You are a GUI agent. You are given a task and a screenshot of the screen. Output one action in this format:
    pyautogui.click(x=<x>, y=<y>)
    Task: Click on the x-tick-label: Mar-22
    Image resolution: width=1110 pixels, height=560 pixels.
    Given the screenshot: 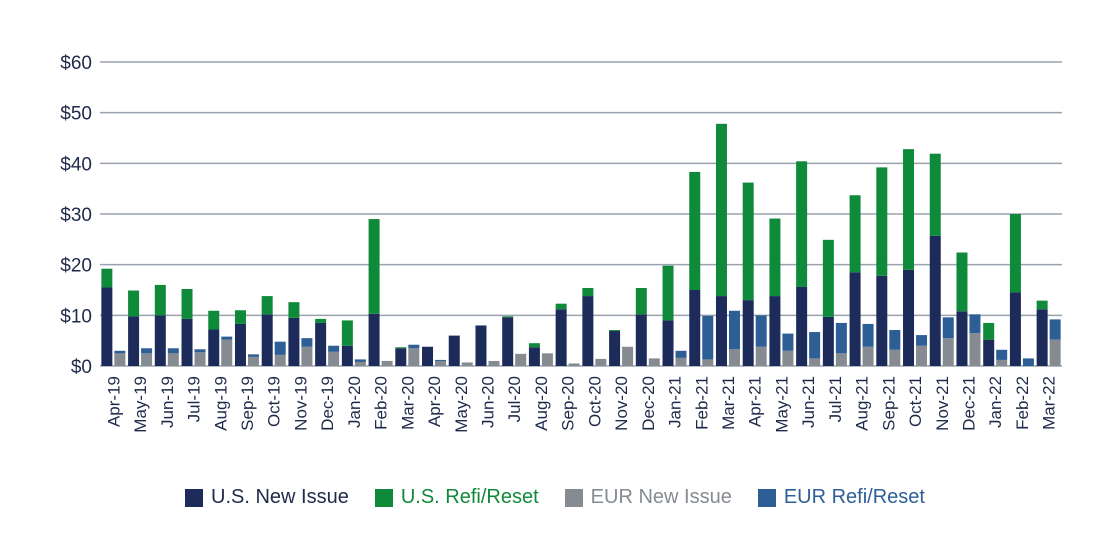 What is the action you would take?
    pyautogui.click(x=1049, y=403)
    